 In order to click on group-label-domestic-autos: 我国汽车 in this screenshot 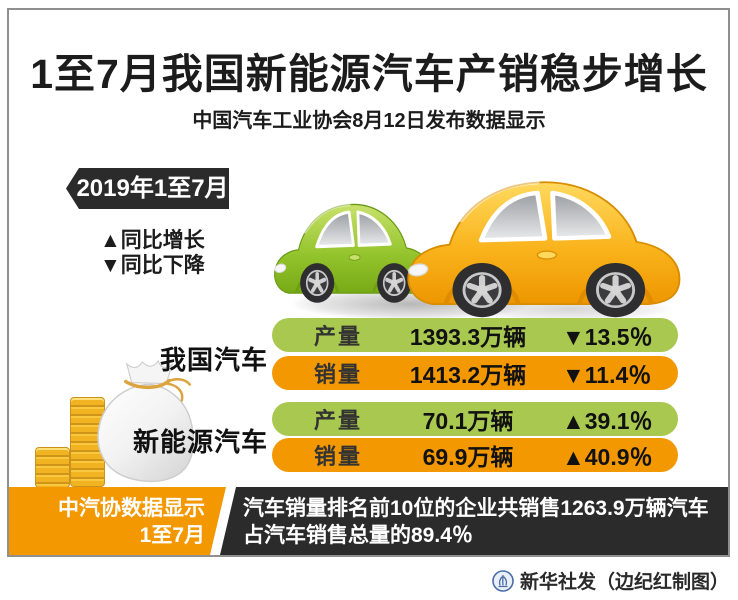, I will do `click(213, 360)`.